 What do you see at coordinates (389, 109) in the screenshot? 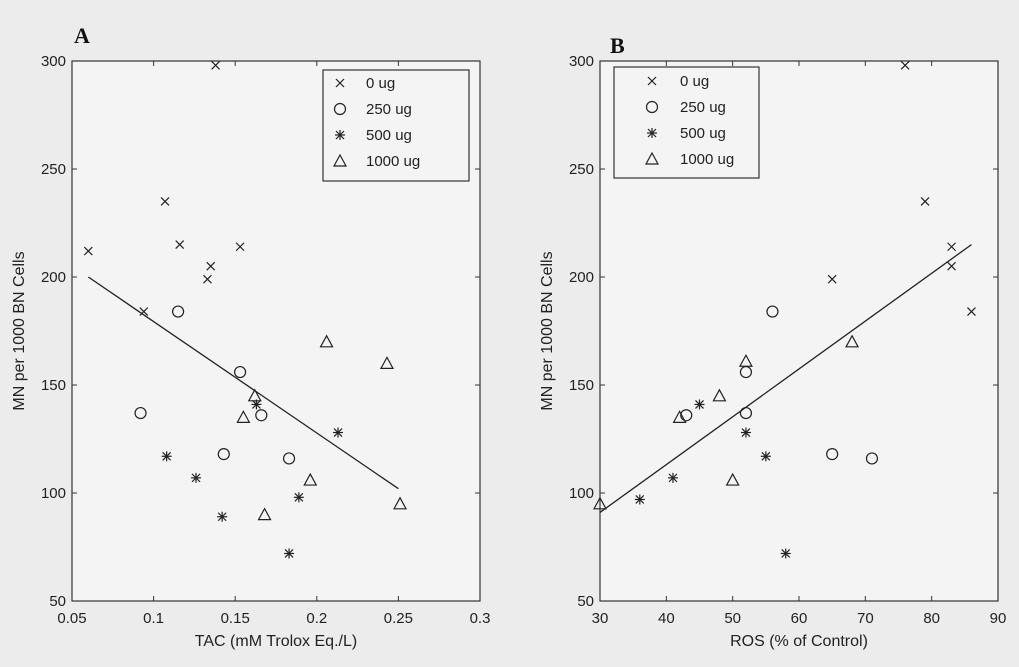
I see `panel-a-legend-label: 250 ug` at bounding box center [389, 109].